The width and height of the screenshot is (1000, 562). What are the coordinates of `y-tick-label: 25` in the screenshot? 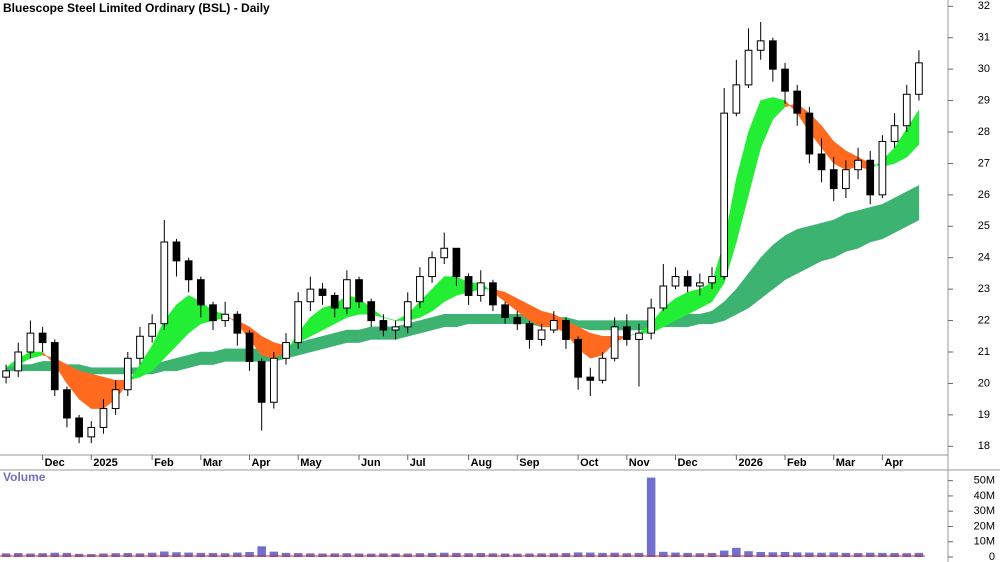 It's located at (984, 226).